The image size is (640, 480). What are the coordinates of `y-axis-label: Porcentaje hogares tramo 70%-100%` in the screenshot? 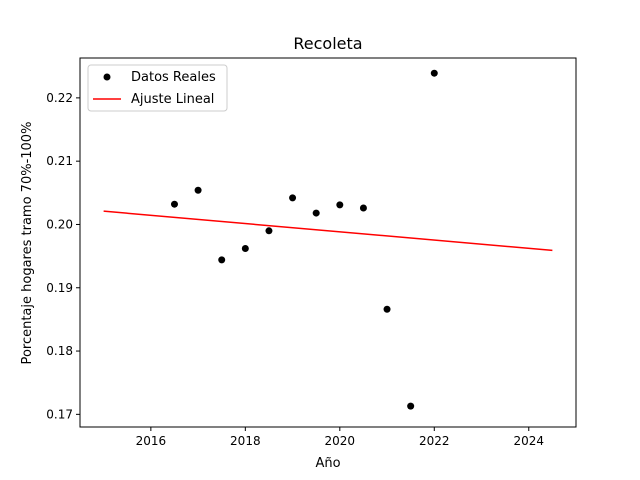 It's located at (27, 243).